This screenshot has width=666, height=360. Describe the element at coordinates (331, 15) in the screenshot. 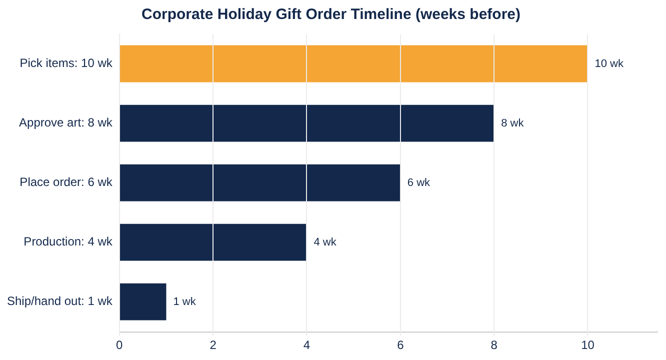

I see `chart-title: Corporate Holiday Gift Order Timeline (weeks before)` at that location.